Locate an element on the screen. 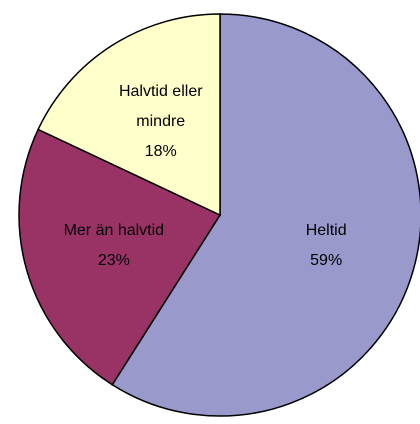 The image size is (420, 424). slice-label: Mer än halvtid 23% is located at coordinates (114, 246).